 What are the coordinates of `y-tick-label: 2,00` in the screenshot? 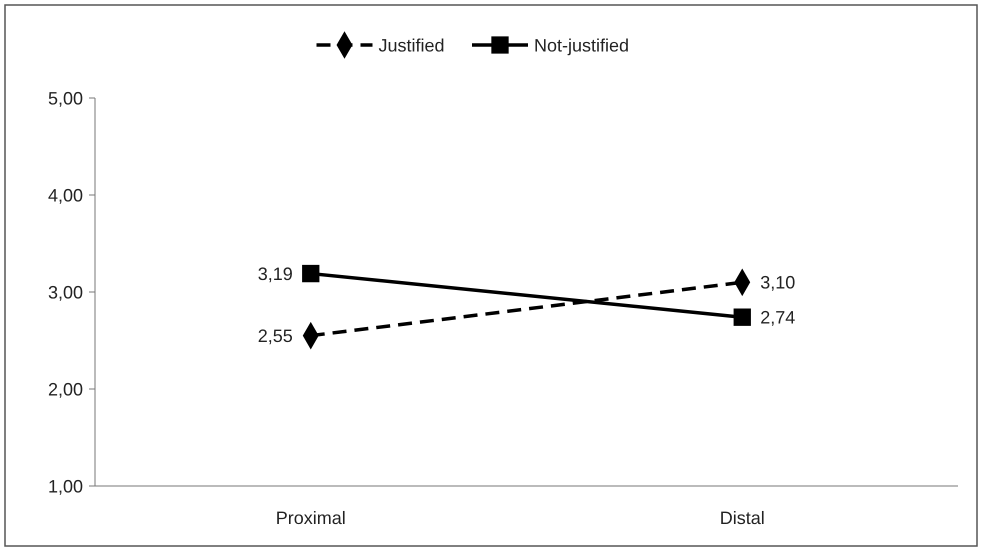 It's located at (65, 389).